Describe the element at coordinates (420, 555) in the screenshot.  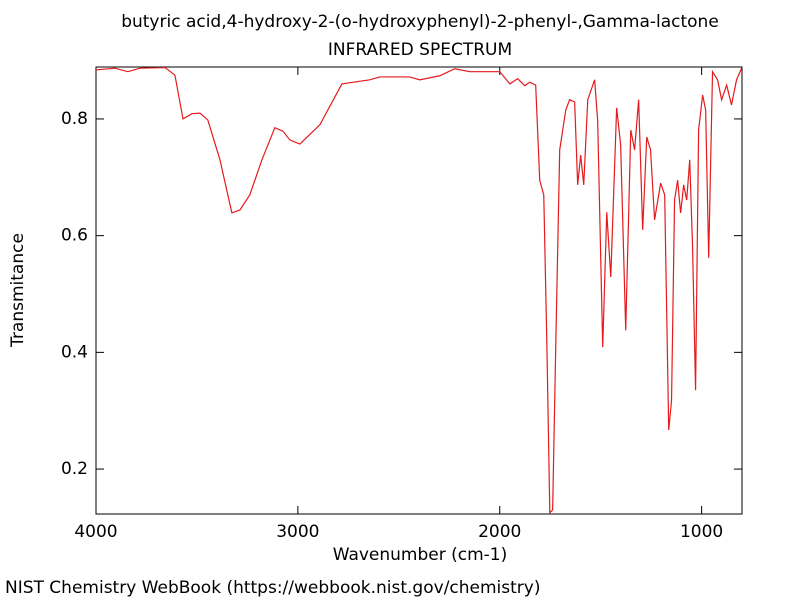
I see `x-axis-label: Wavenumber (cm-1)` at that location.